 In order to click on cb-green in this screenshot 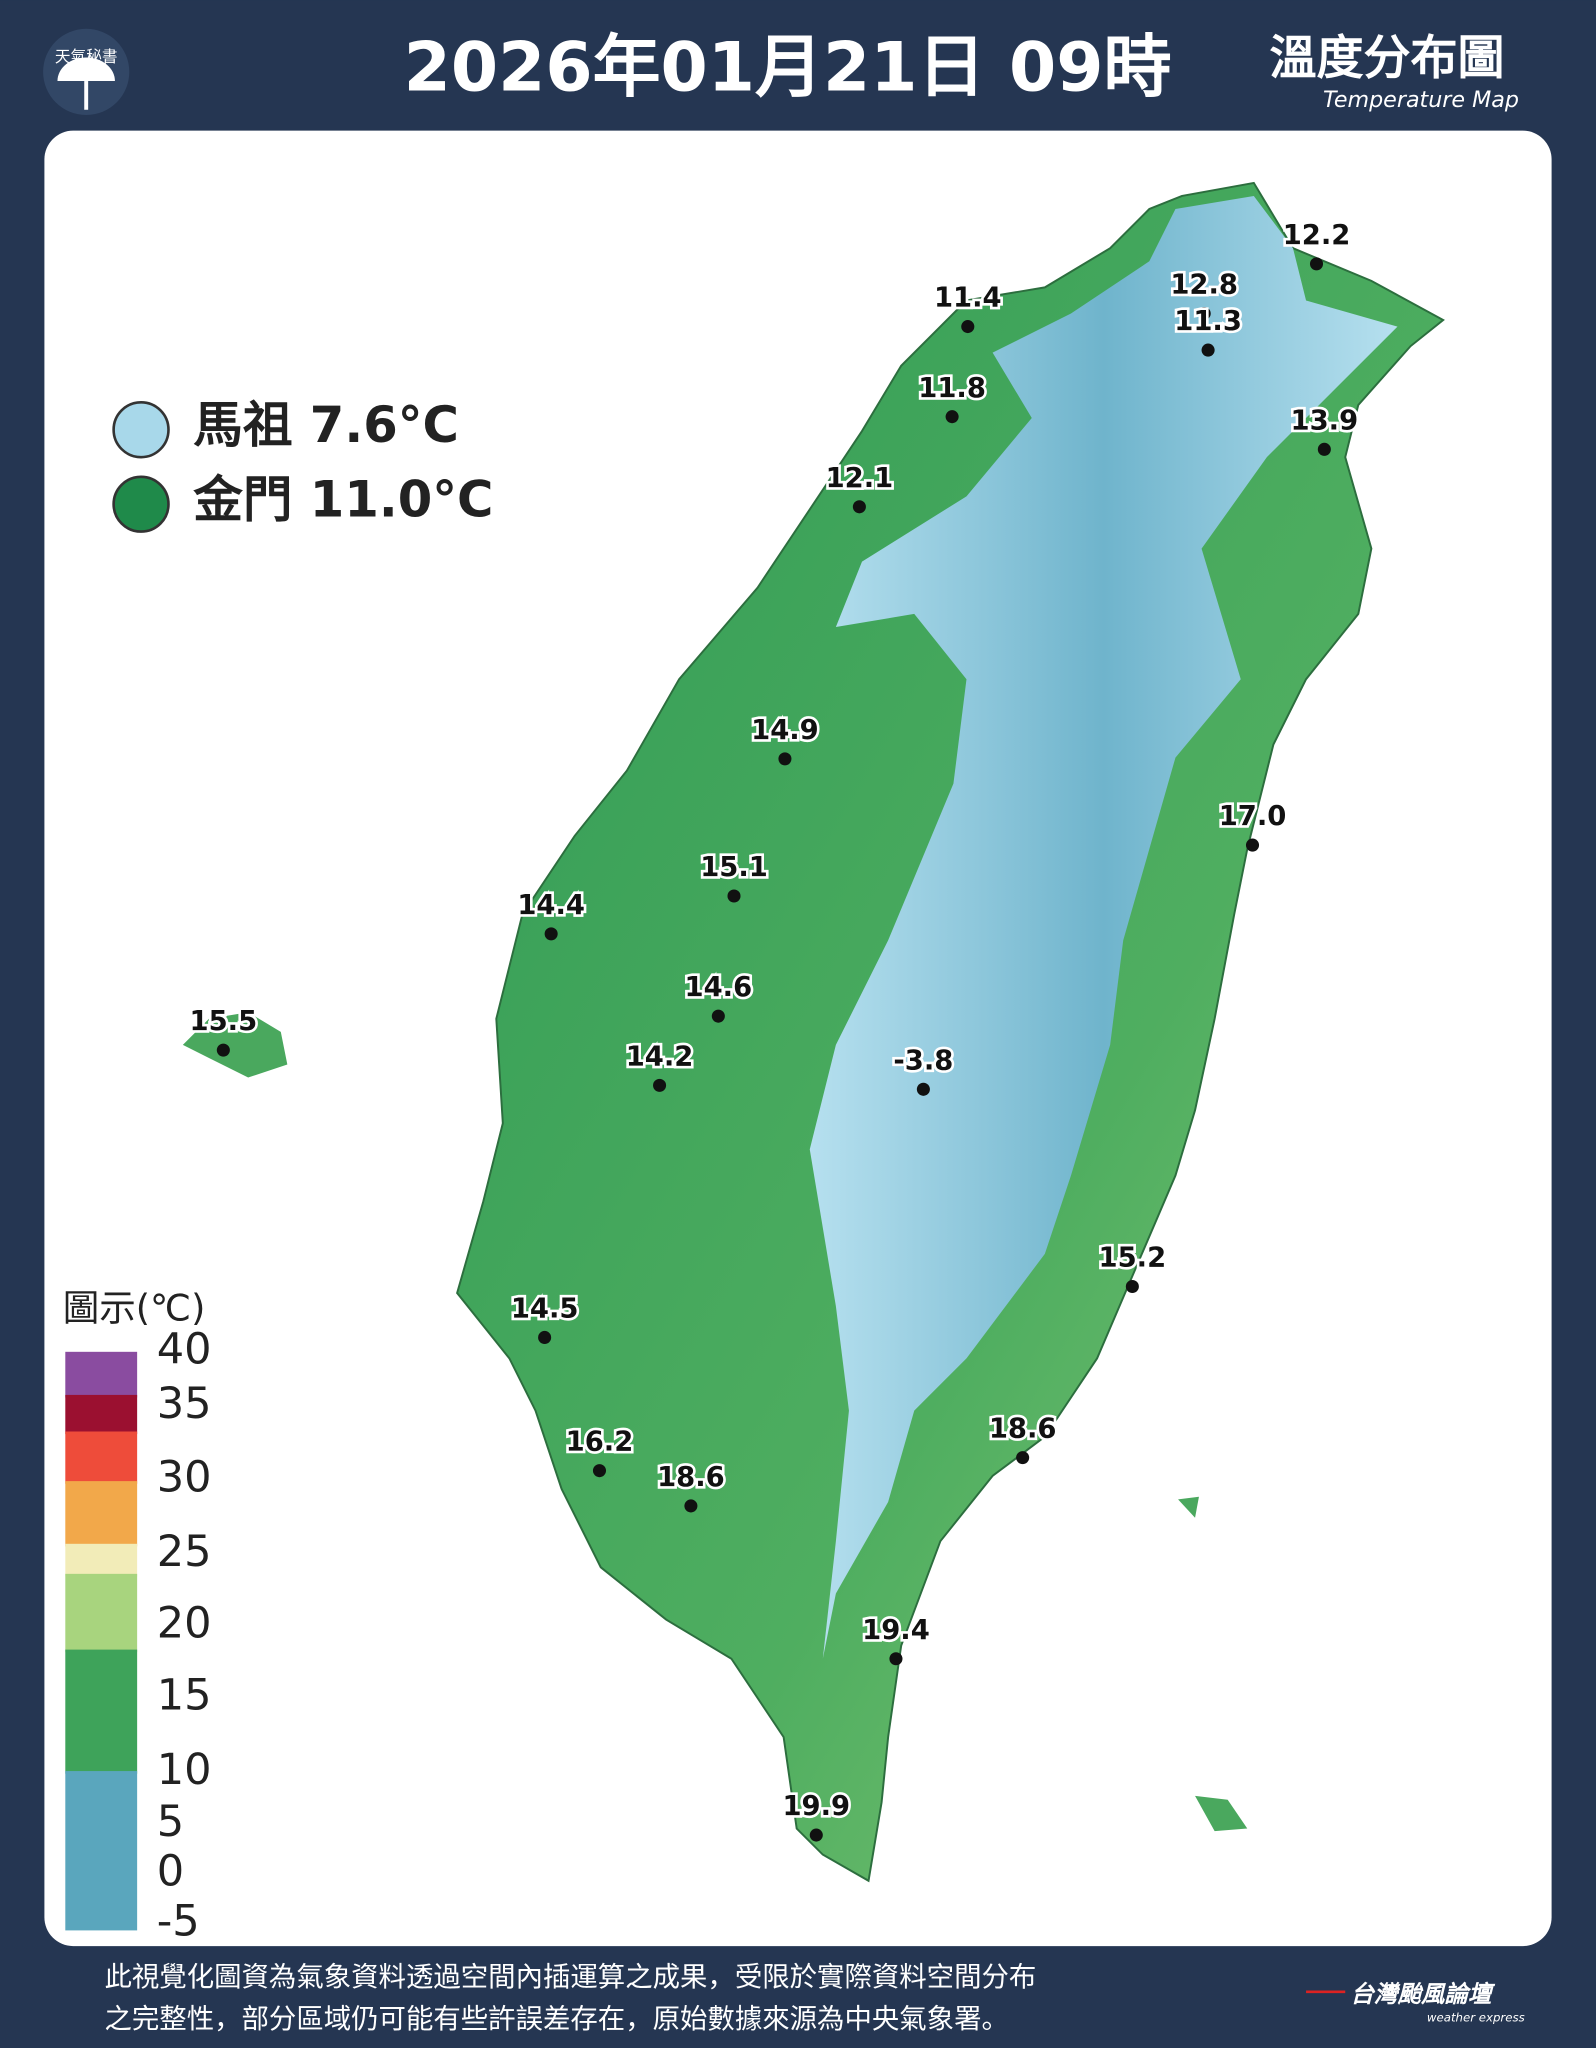, I will do `click(101, 1711)`.